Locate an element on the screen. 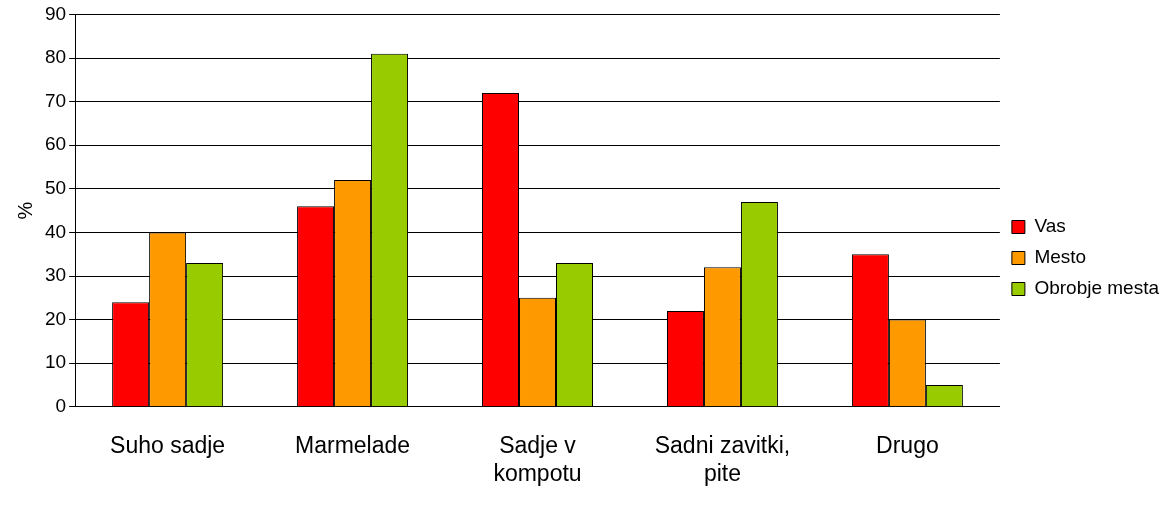  y-tick-label: 50 is located at coordinates (55, 188).